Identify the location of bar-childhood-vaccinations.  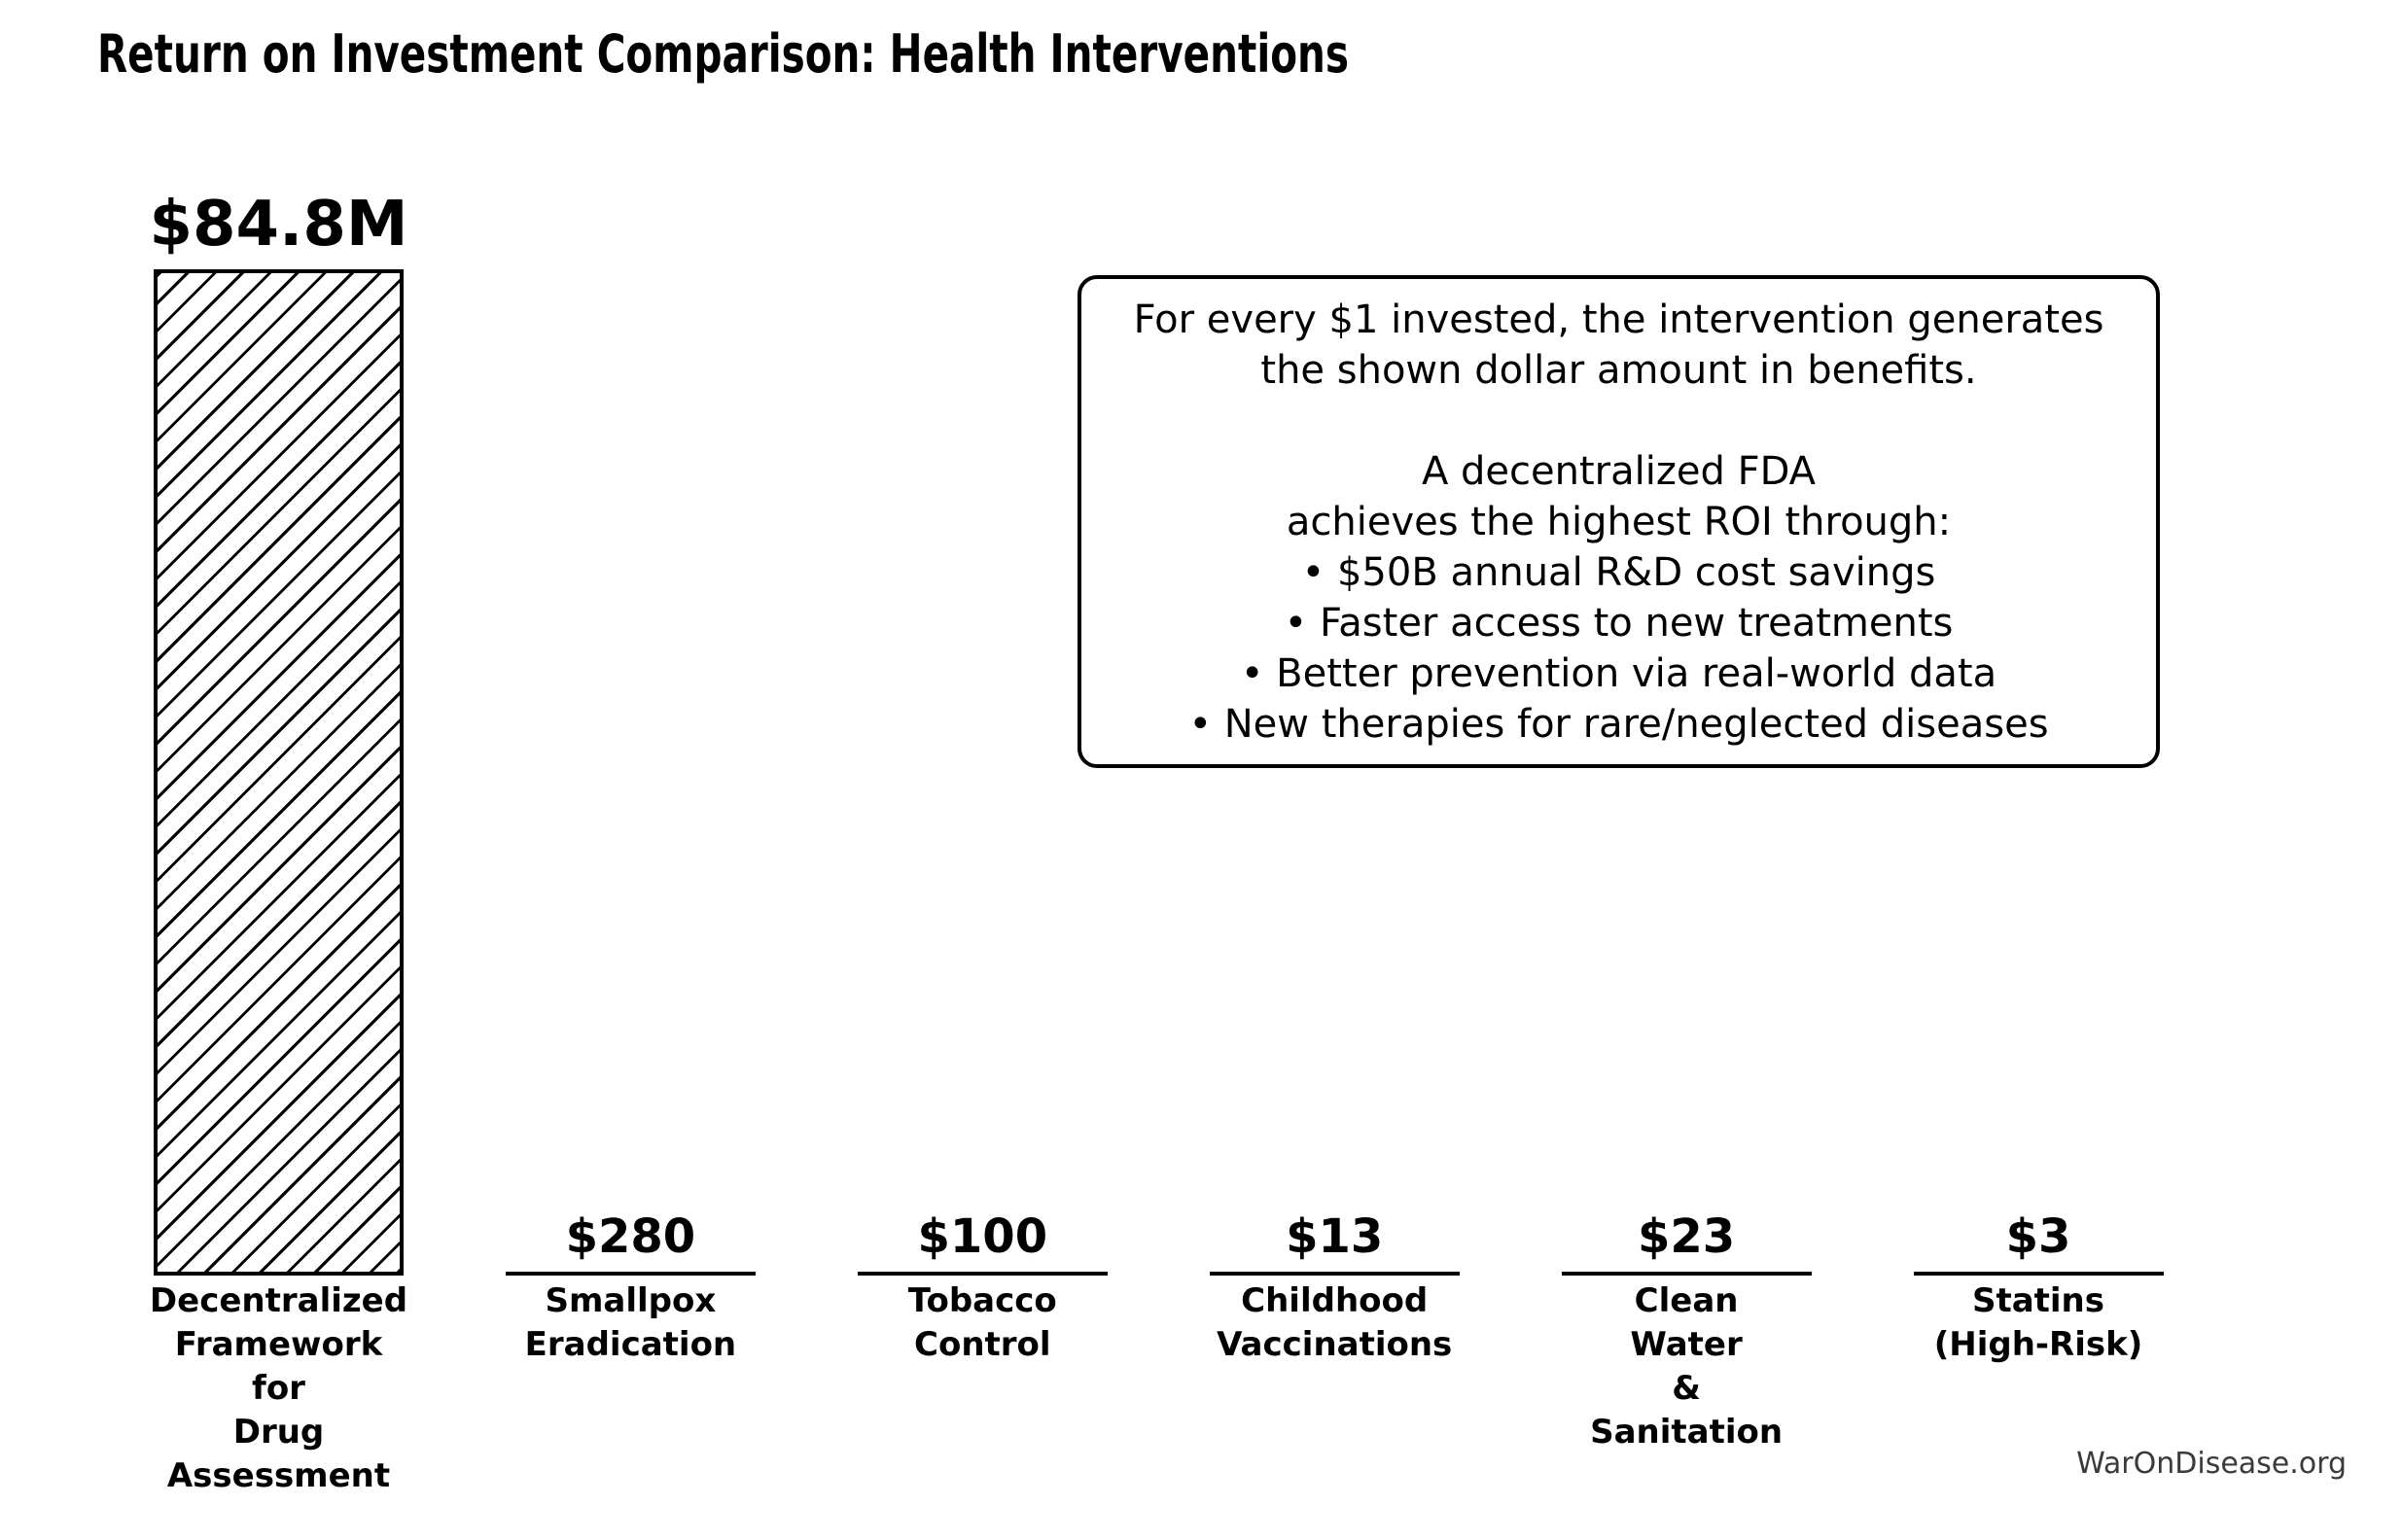
(1334, 1274).